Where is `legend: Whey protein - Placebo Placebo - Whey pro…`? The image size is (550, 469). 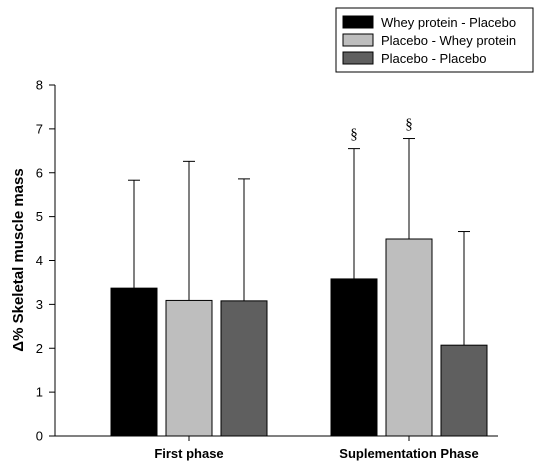 legend: Whey protein - Placebo Placebo - Whey pro… is located at coordinates (434, 40).